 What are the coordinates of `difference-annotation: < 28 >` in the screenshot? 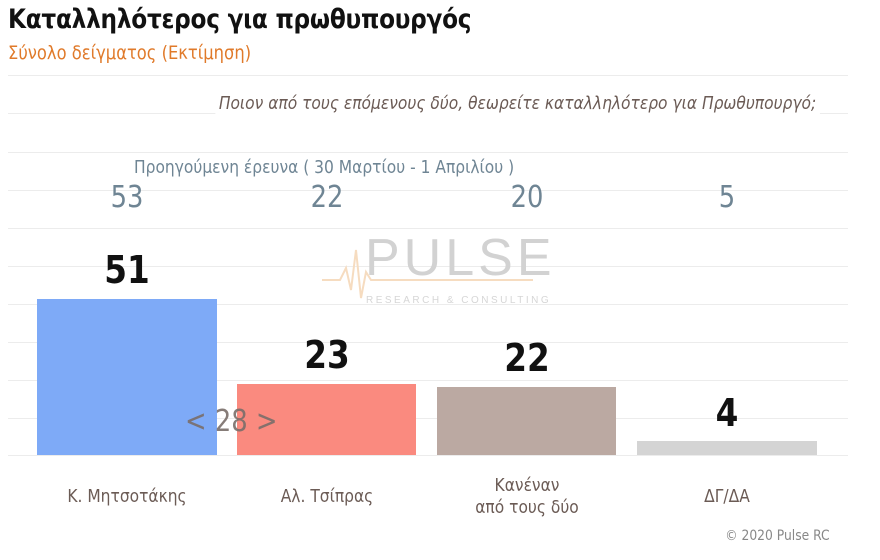 It's located at (231, 421).